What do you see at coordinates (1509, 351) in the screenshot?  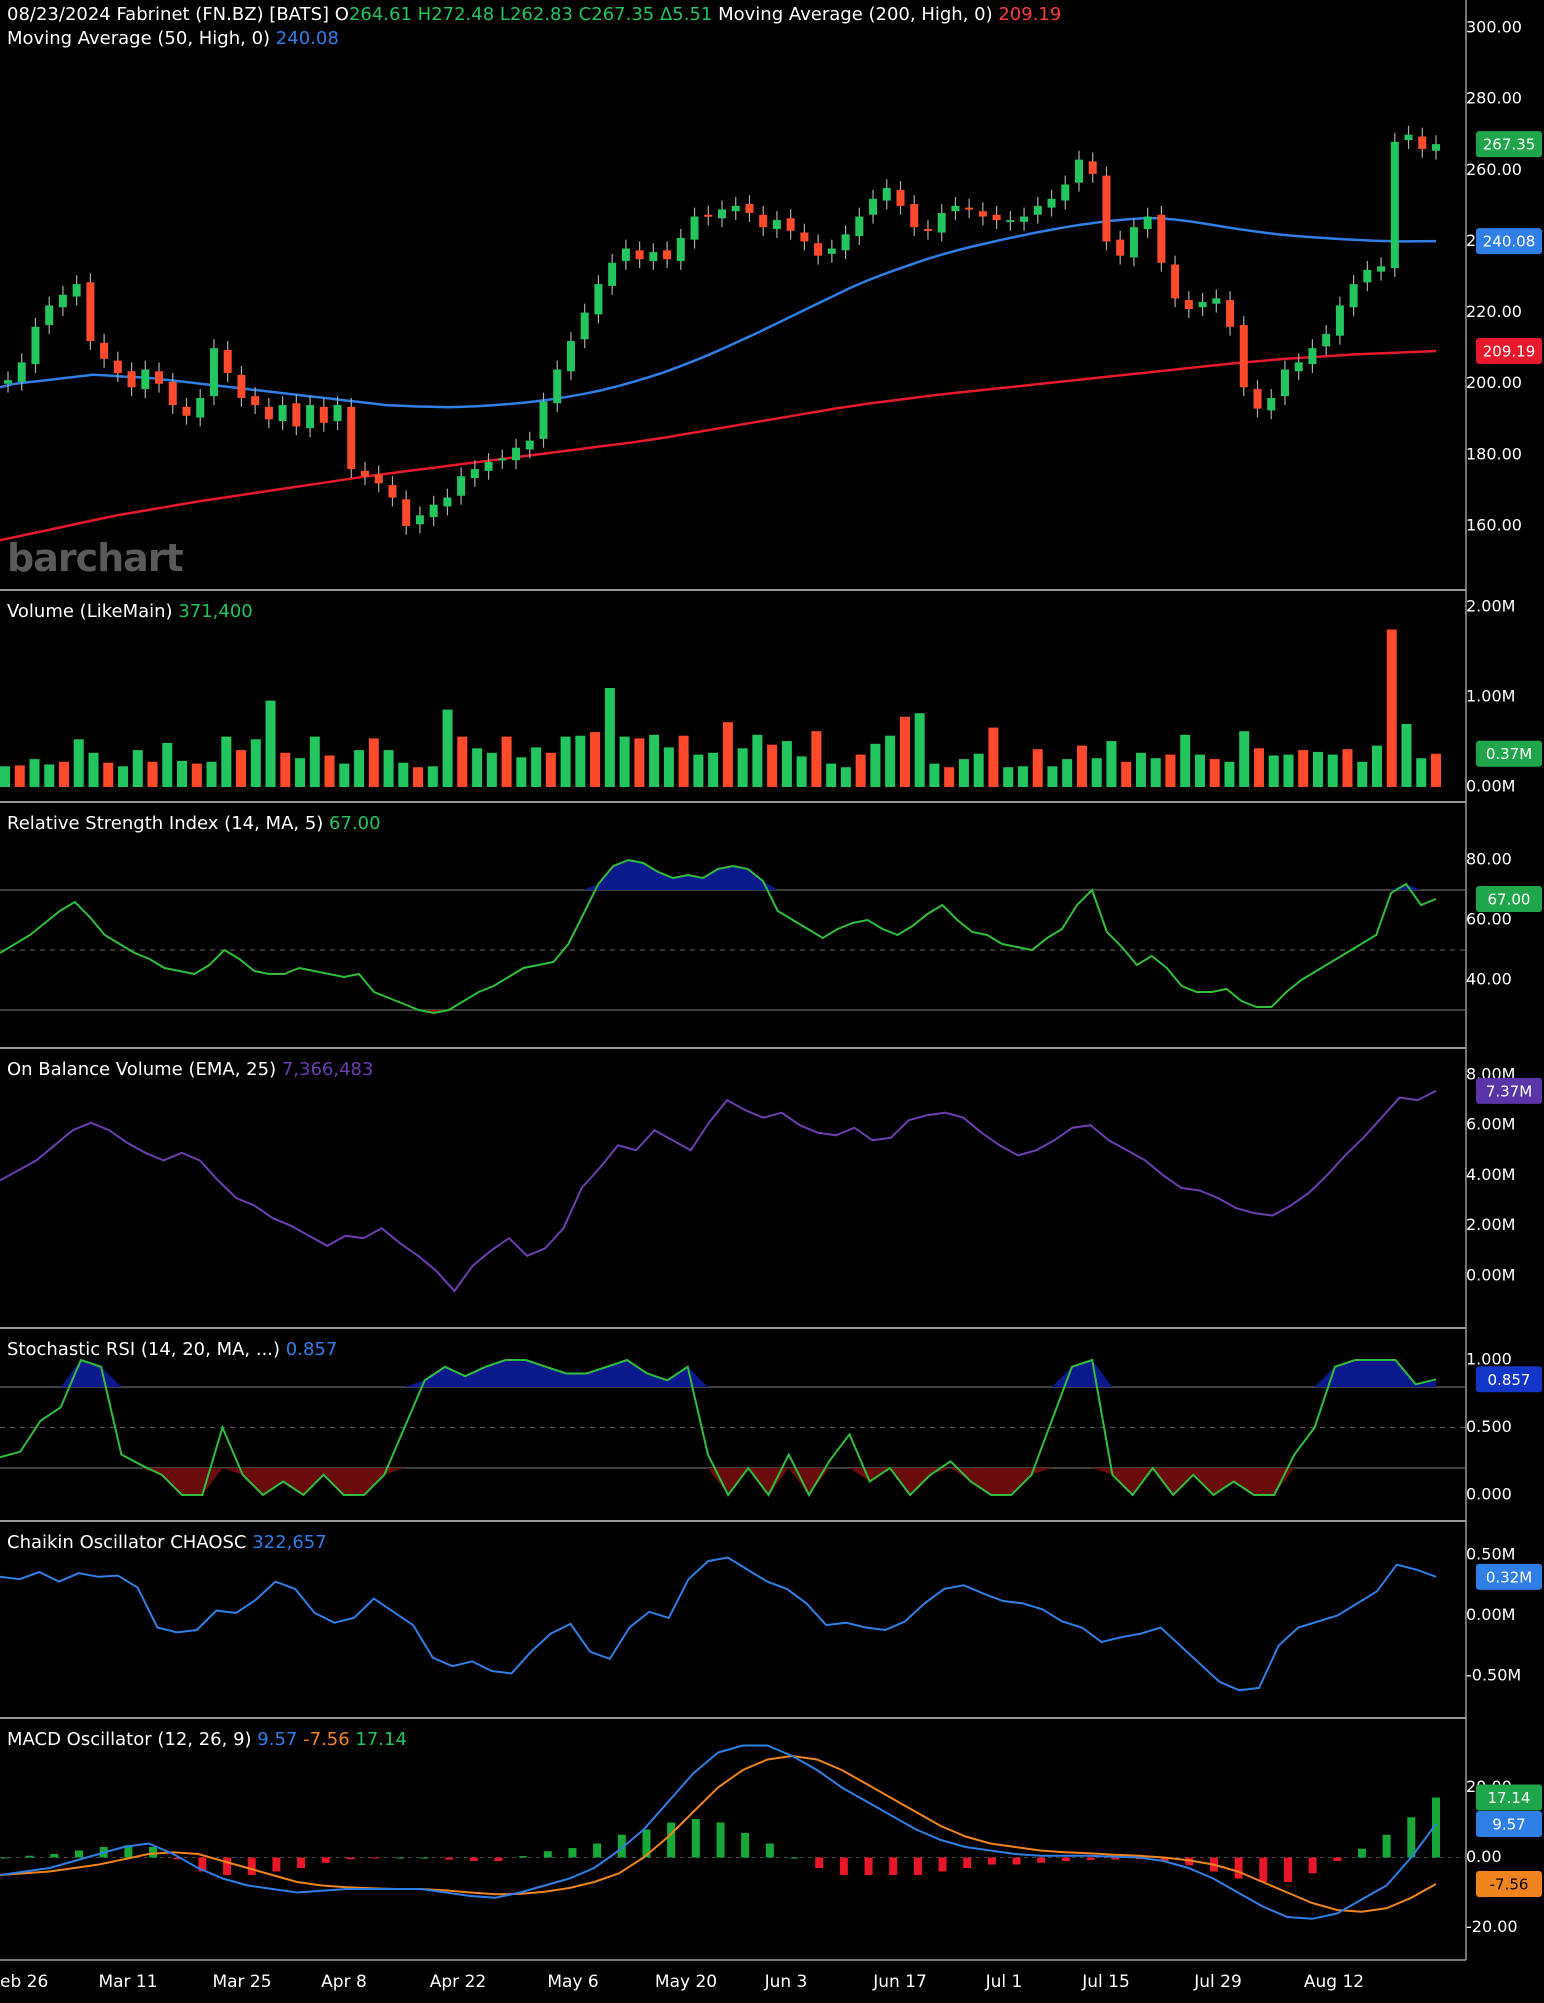 I see `price-ma200-tag-bg` at bounding box center [1509, 351].